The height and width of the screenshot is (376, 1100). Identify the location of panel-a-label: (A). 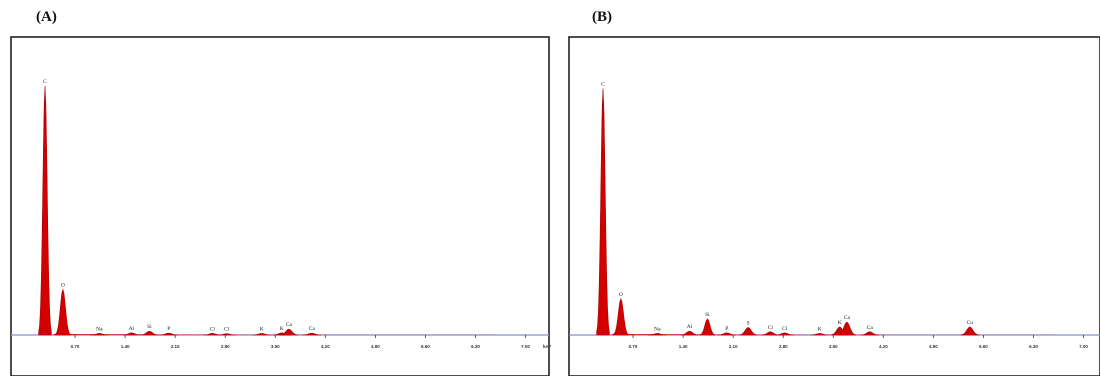
(46, 17).